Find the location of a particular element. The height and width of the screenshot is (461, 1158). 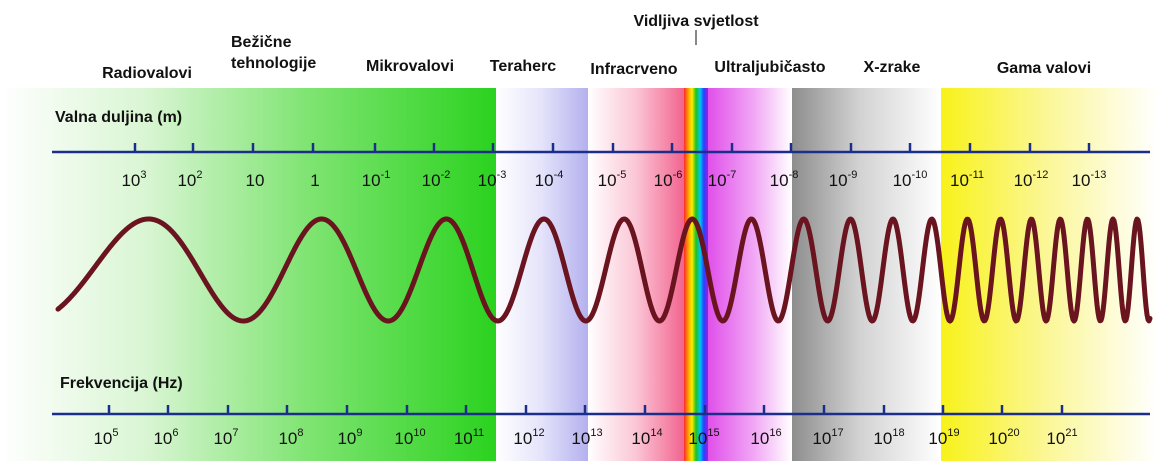

band-label-infrared-line: Infracrveno is located at coordinates (633, 69).